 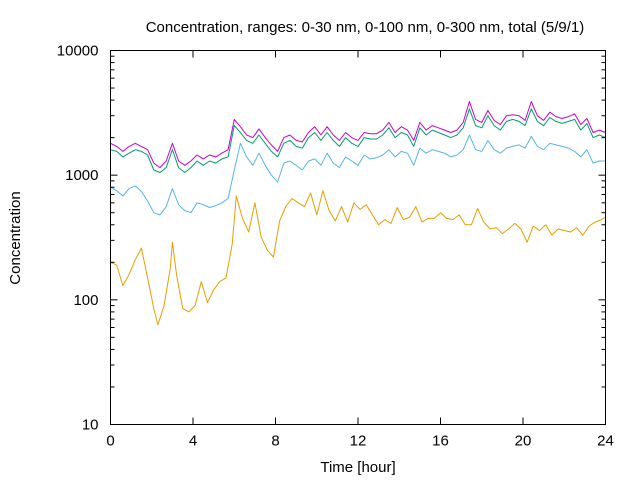 I want to click on x-tick-label: 4, so click(x=193, y=441).